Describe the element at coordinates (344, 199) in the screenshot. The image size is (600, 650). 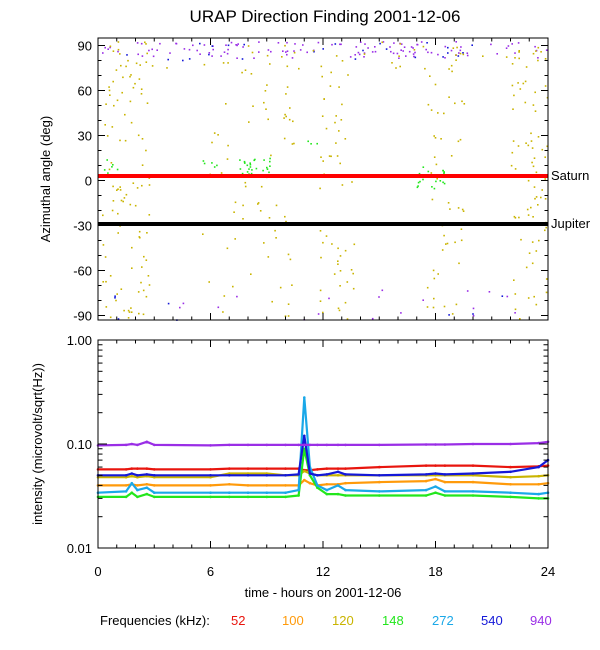
I see `reference-lines: Saturn Jupiter` at that location.